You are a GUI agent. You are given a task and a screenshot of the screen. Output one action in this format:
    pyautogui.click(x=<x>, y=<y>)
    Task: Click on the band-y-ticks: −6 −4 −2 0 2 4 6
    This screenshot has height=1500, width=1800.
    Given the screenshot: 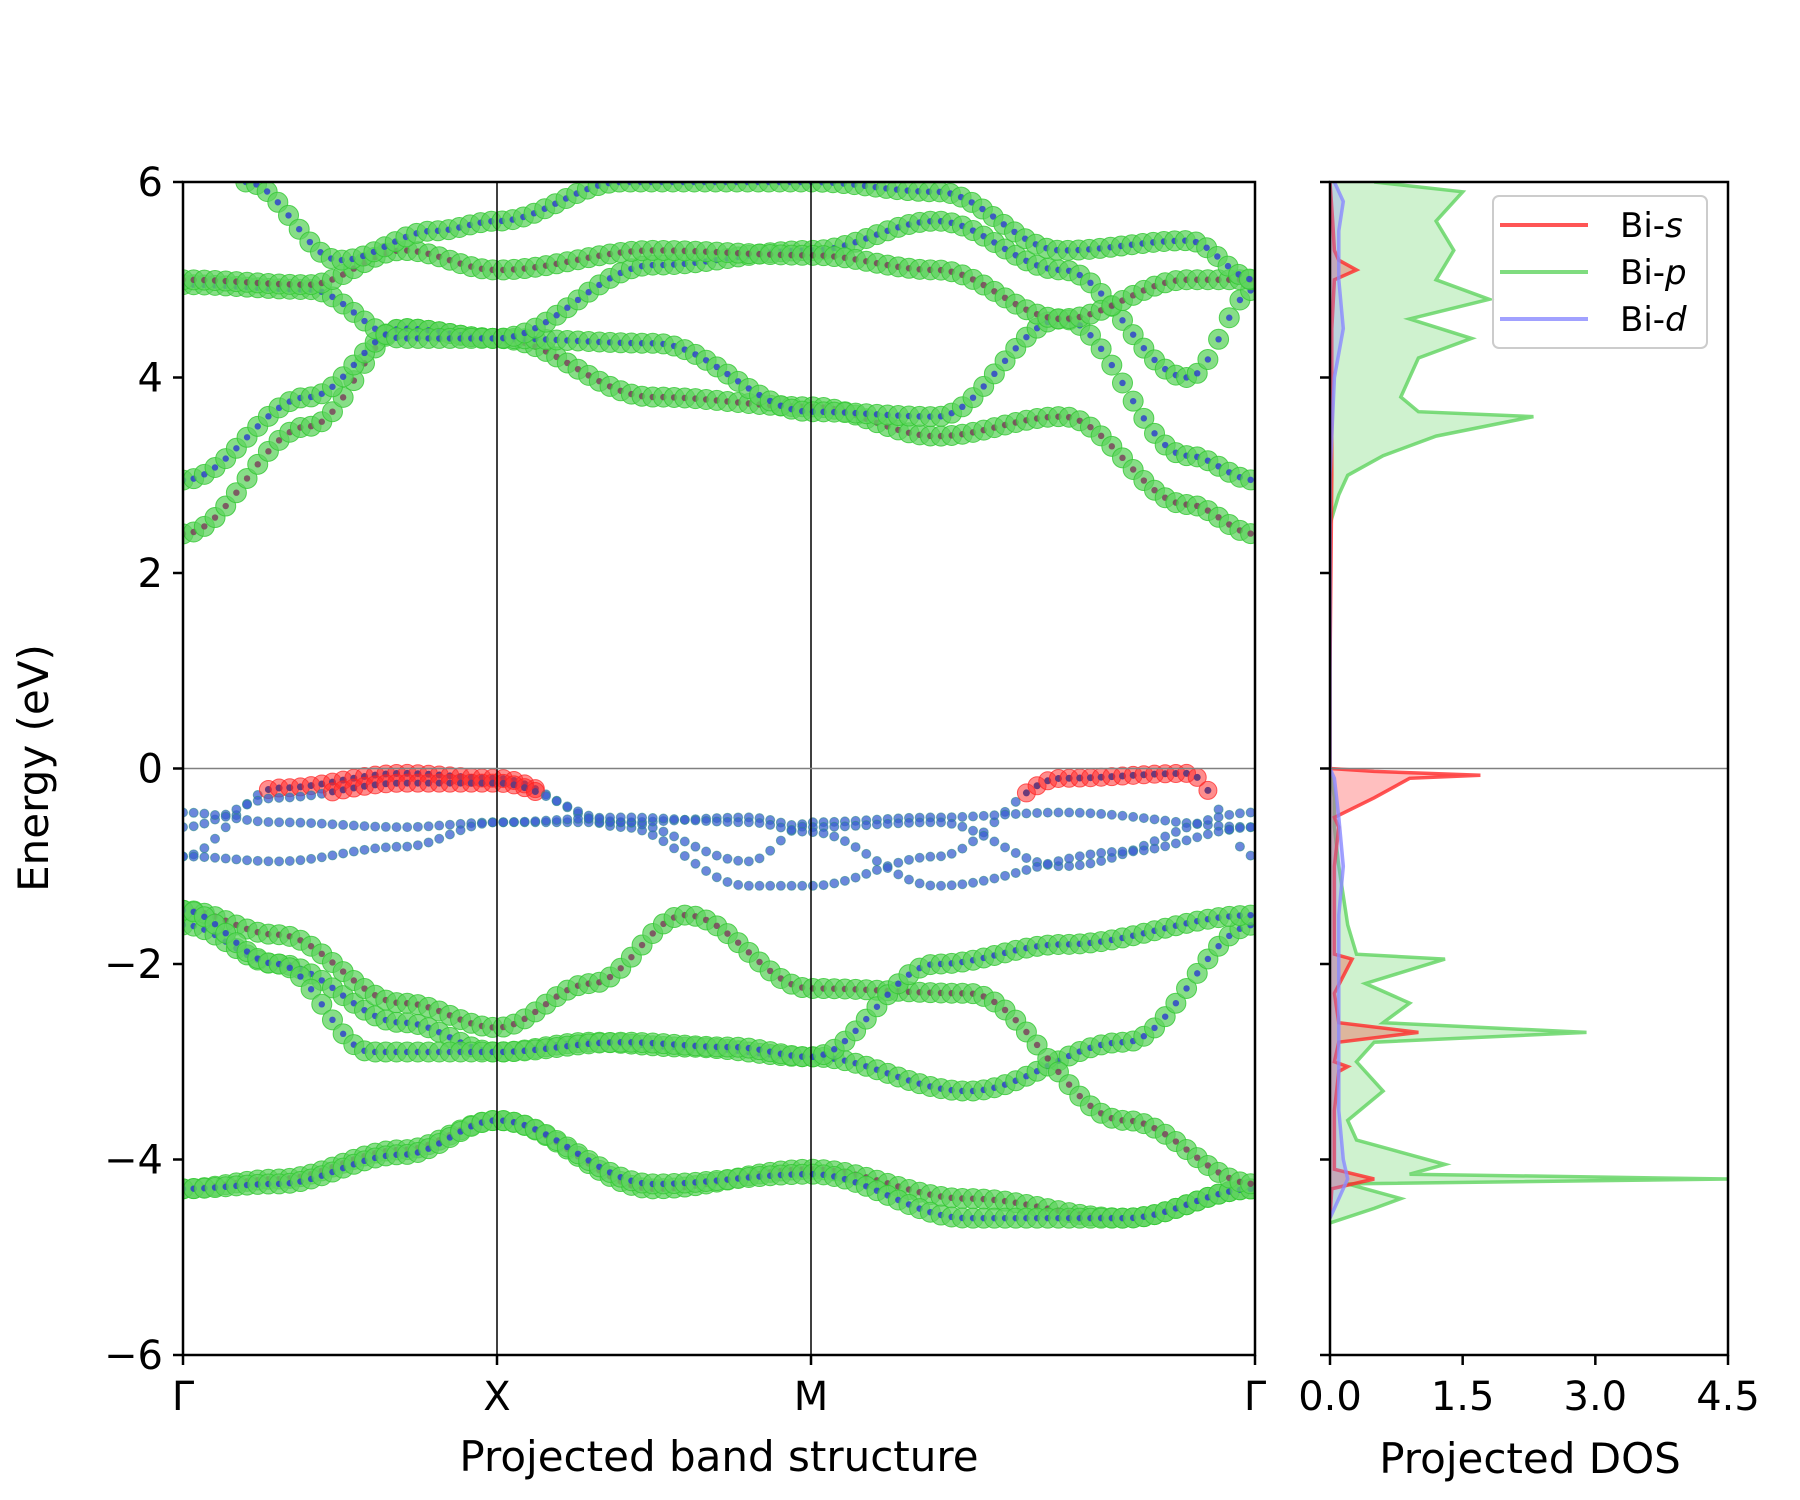 What is the action you would take?
    pyautogui.click(x=143, y=769)
    